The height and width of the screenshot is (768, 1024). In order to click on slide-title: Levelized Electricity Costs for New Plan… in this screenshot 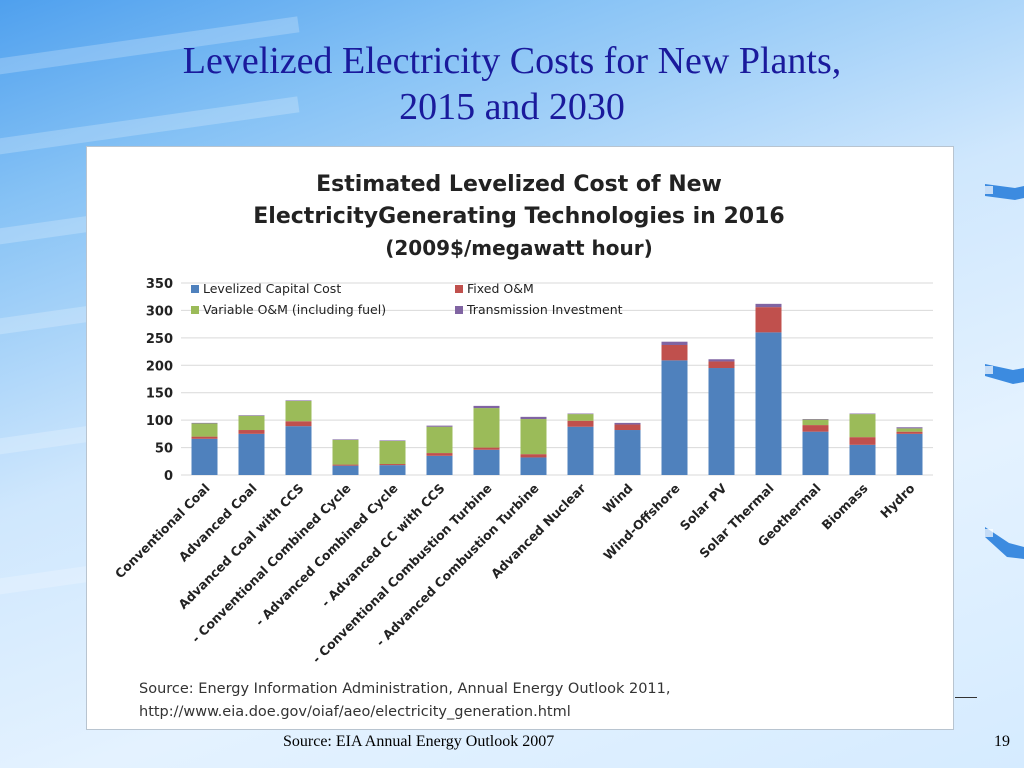, I will do `click(512, 84)`.